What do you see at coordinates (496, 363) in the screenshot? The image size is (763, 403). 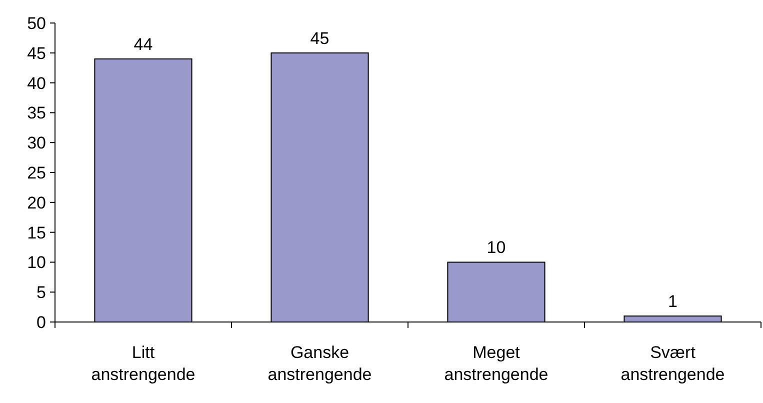 I see `x-tick-label: Meget anstrengende` at bounding box center [496, 363].